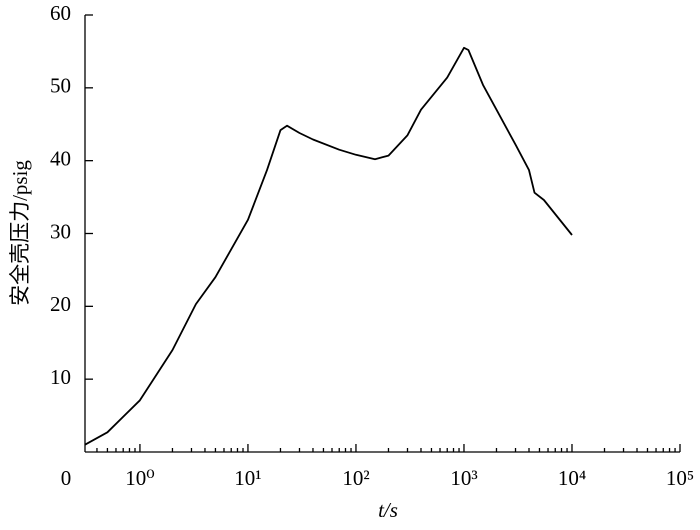 The width and height of the screenshot is (700, 530). What do you see at coordinates (60, 86) in the screenshot?
I see `y-tick-label: 50` at bounding box center [60, 86].